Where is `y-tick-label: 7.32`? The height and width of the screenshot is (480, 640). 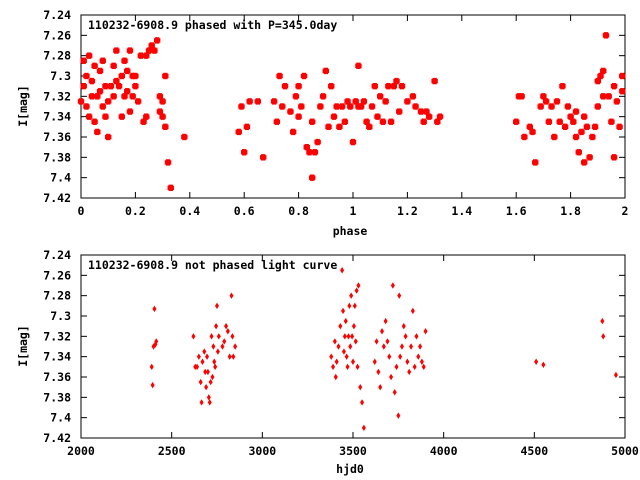 y-tick-label: 7.32 is located at coordinates (57, 96).